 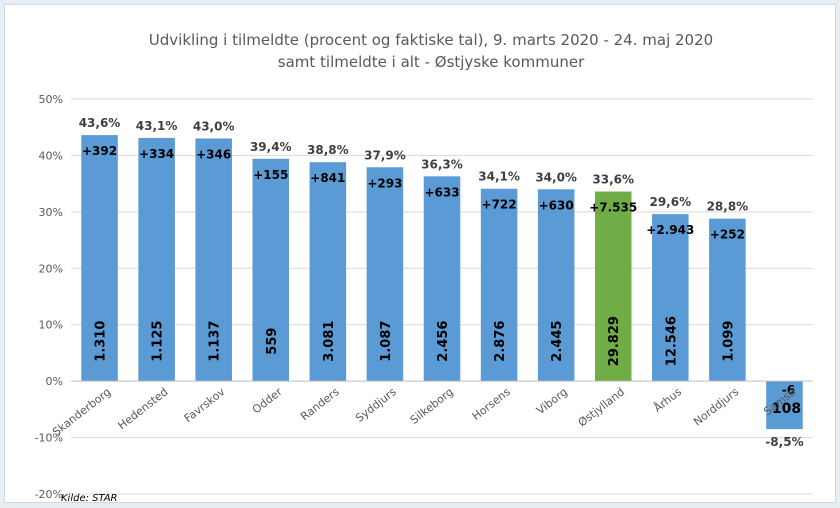 I want to click on x-tick-label: Viborg, so click(x=552, y=401).